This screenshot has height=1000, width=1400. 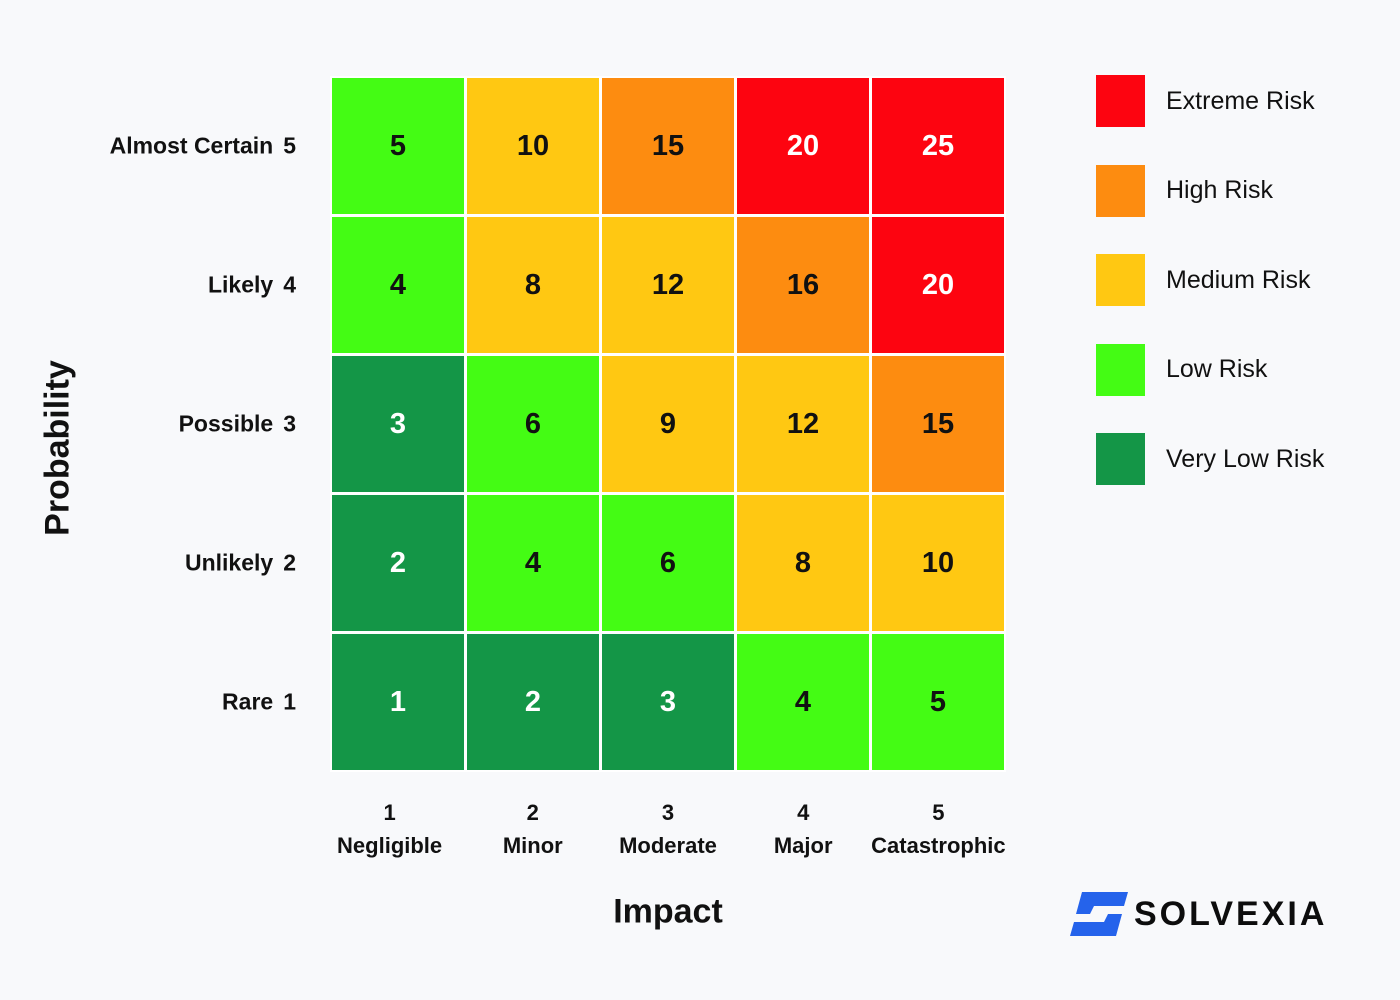 I want to click on matrix-cell-r3-c2: 6, so click(x=533, y=424).